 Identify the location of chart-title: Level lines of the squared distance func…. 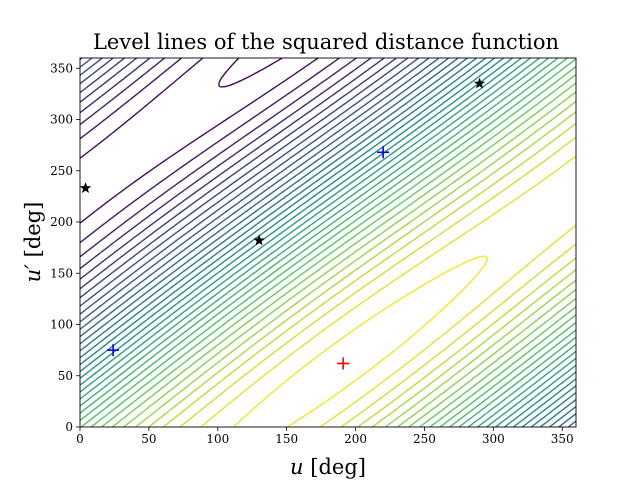
(326, 42).